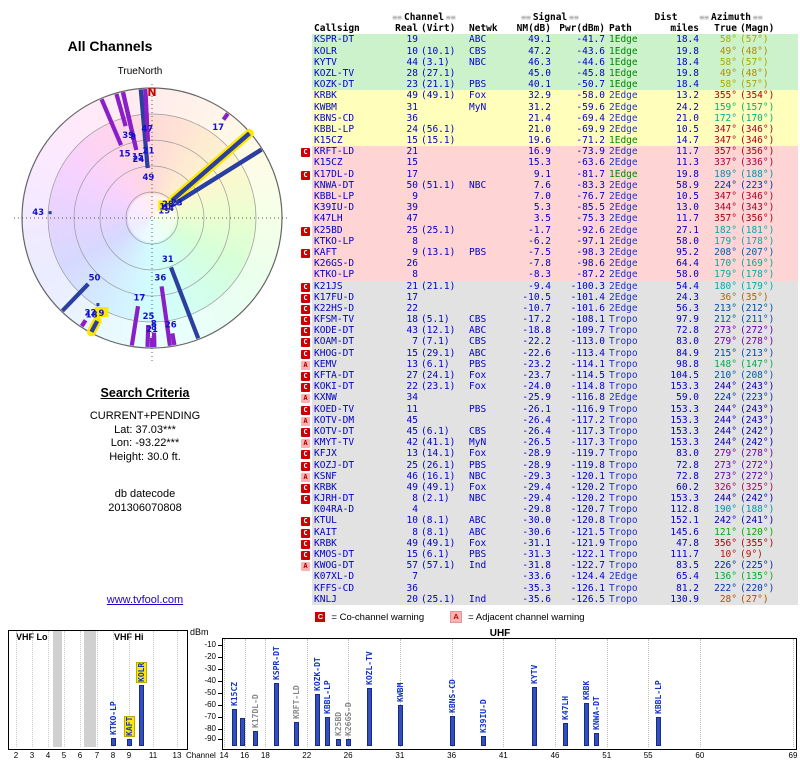 This screenshot has height=768, width=800. I want to click on real-channel-cell: 15, so click(412, 554).